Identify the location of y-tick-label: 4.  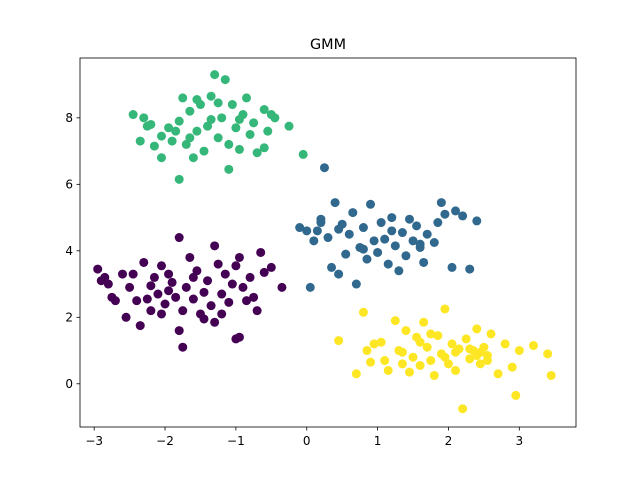
(69, 251).